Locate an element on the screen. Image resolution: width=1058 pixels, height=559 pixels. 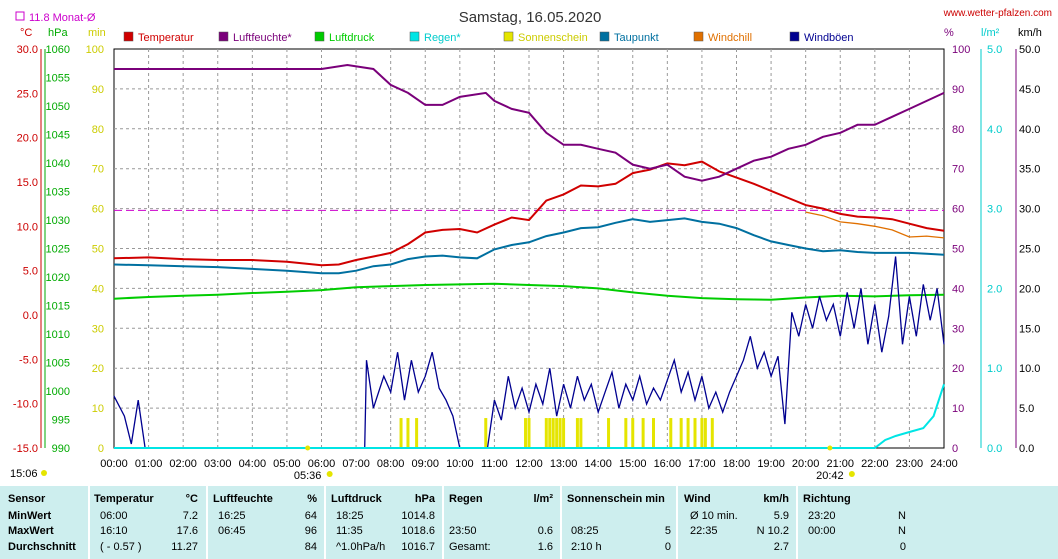
axis-tick-label: 10 is located at coordinates (98, 409).